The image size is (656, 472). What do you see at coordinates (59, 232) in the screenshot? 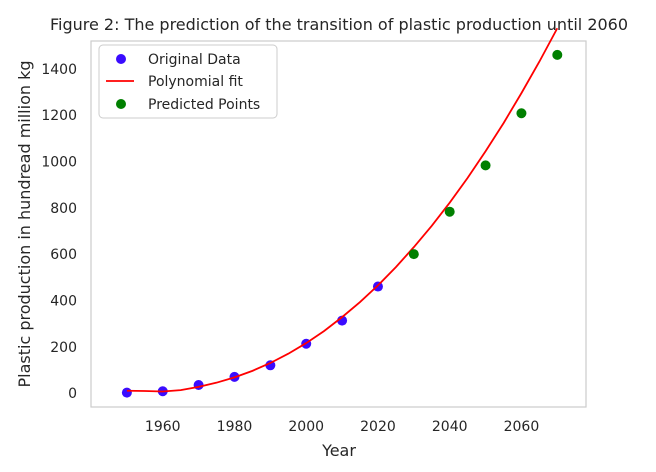
I see `y-axis-ticks: 0 200 400 600 800 1000 1200 1400` at bounding box center [59, 232].